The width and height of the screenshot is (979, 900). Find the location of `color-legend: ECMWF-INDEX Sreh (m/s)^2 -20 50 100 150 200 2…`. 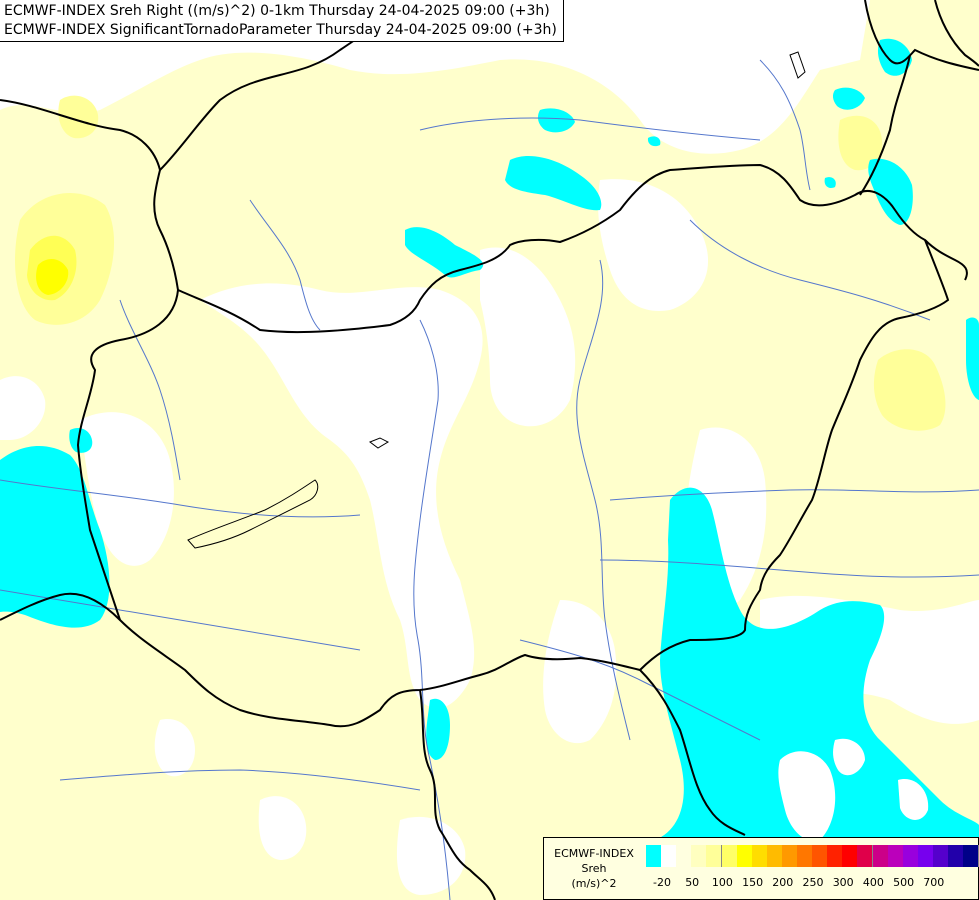

color-legend: ECMWF-INDEX Sreh (m/s)^2 -20 50 100 150 200 2… is located at coordinates (761, 868).